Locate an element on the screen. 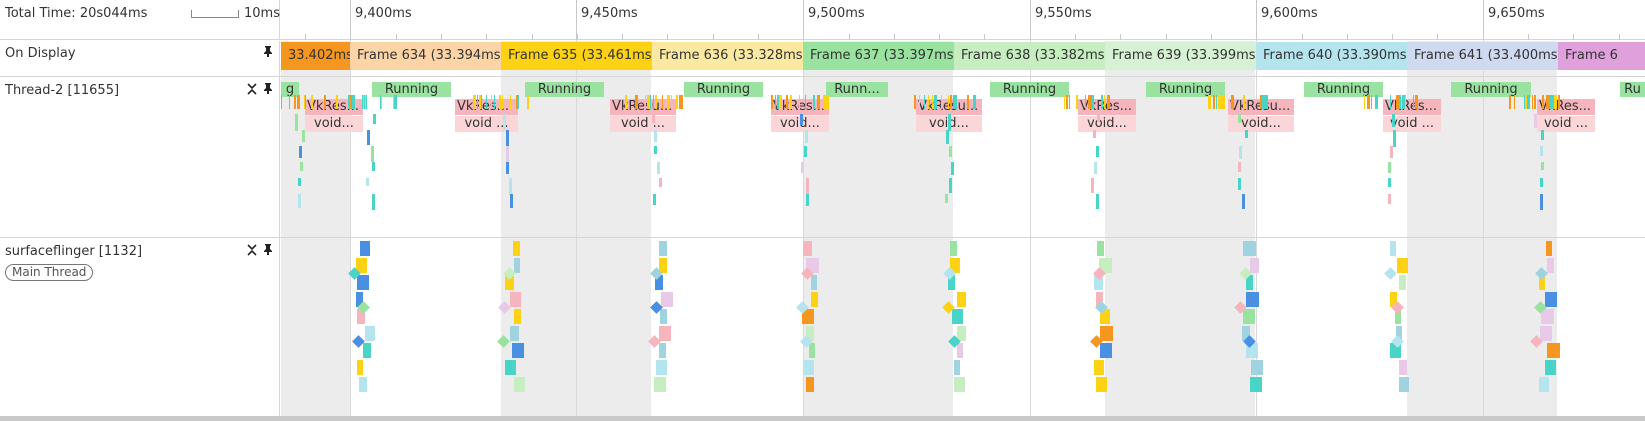  frame-box: Frame 640 (33.390ms) is located at coordinates (1331, 56).